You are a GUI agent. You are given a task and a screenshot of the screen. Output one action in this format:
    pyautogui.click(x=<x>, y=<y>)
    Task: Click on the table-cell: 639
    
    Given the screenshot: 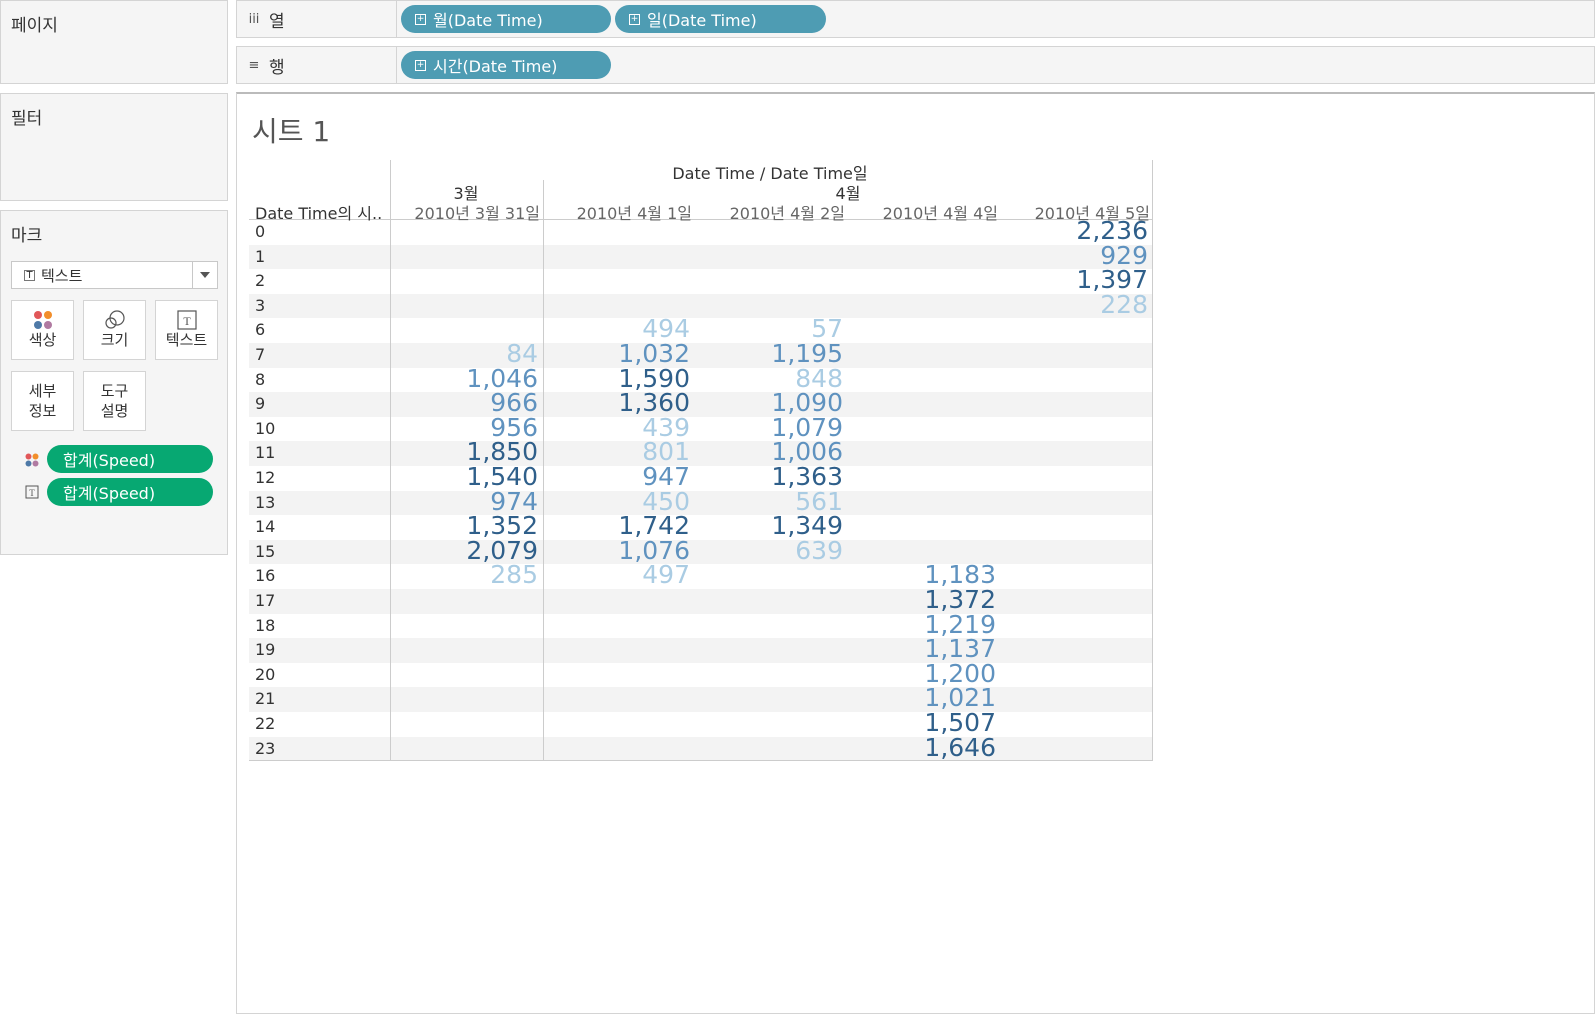 What is the action you would take?
    pyautogui.click(x=819, y=550)
    